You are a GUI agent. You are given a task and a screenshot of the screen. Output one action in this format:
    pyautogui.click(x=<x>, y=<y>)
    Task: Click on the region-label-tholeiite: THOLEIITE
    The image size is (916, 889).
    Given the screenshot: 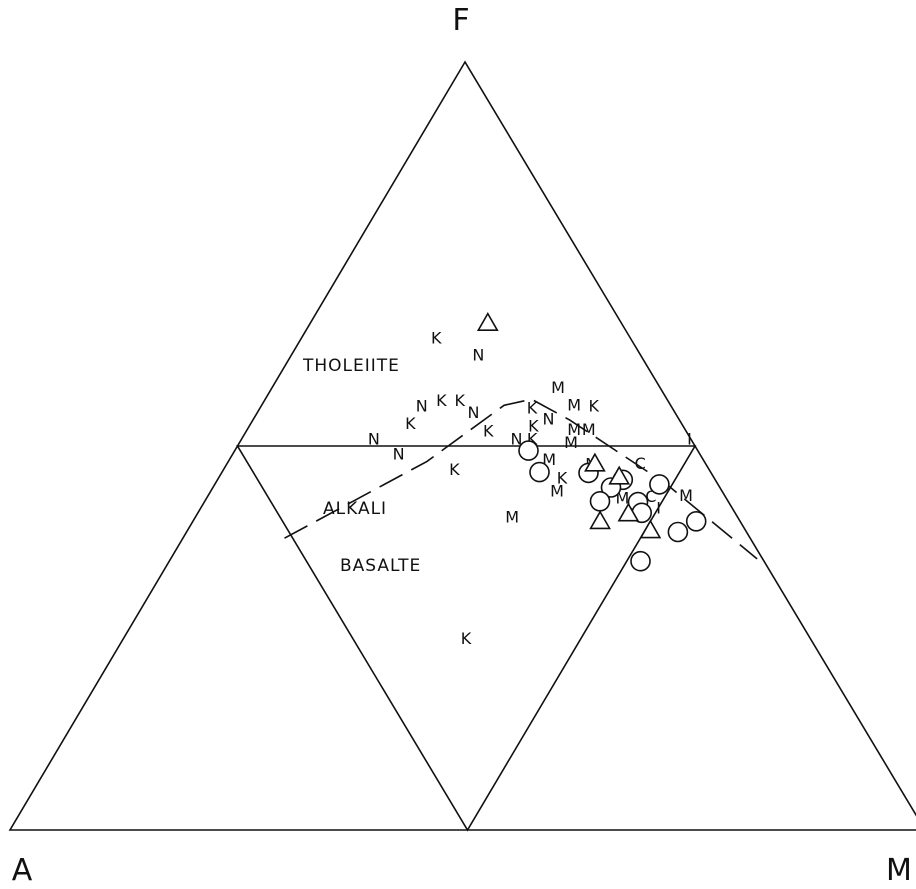 What is the action you would take?
    pyautogui.click(x=351, y=366)
    